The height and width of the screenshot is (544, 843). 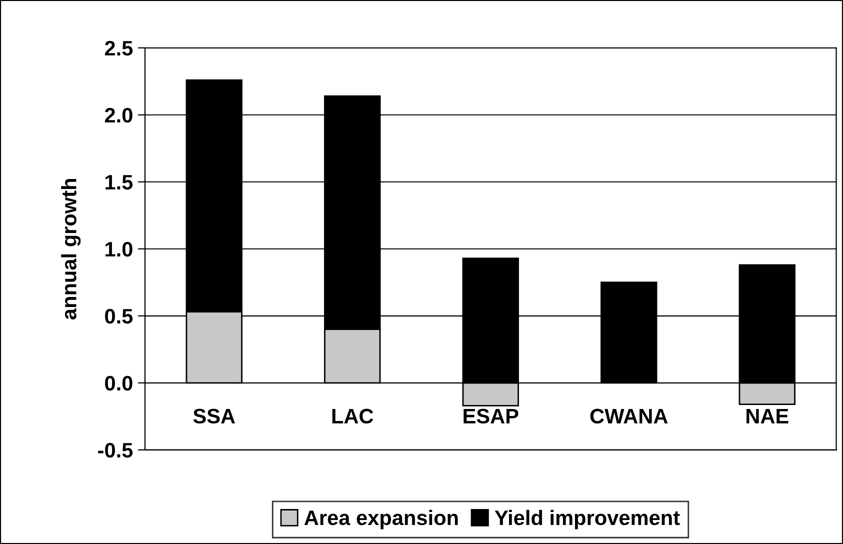 I want to click on legend-label: Yield improvement, so click(x=587, y=520).